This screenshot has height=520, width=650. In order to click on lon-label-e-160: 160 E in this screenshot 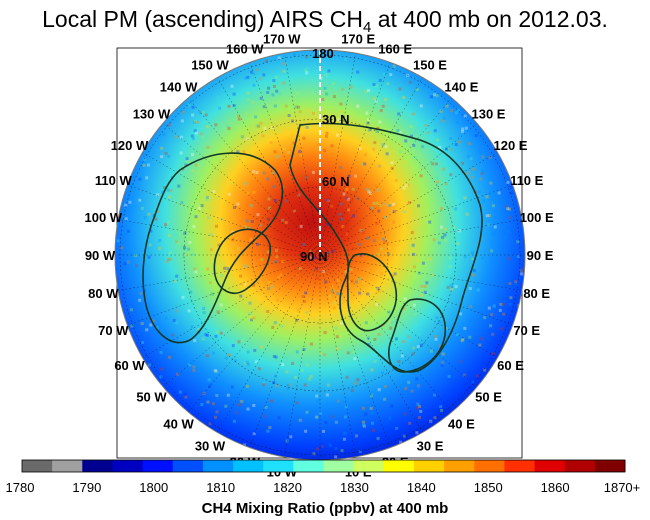, I will do `click(395, 48)`.